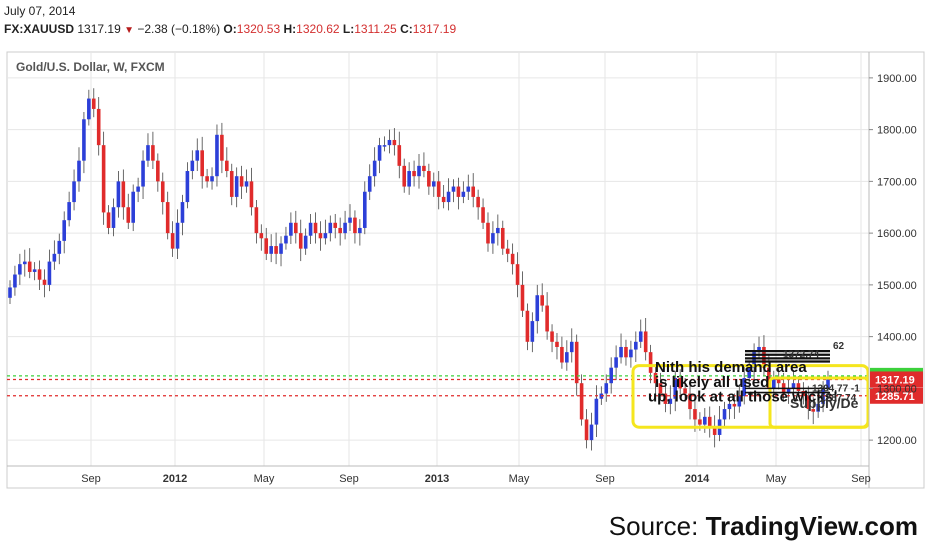 This screenshot has height=550, width=932. I want to click on symbol-name: FX:XAUUSD, so click(39, 29).